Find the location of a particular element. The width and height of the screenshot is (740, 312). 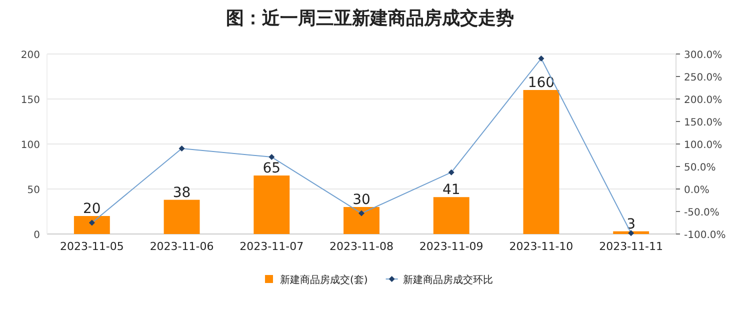

y-tick-label: 150 is located at coordinates (30, 100).